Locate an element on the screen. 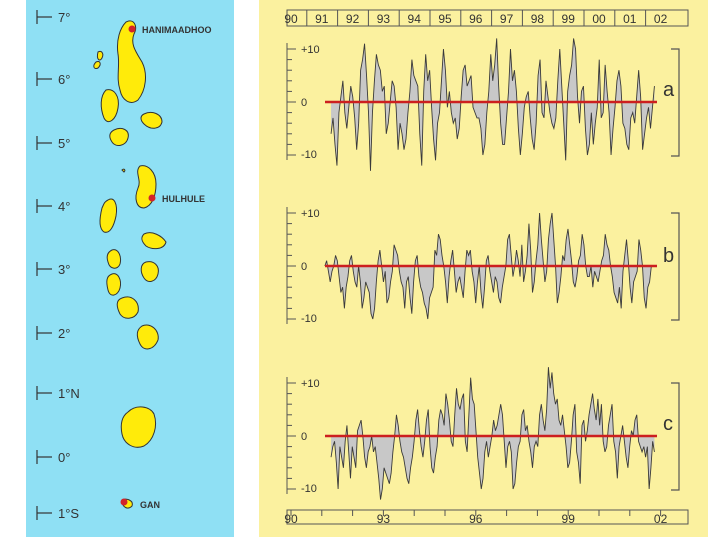 This screenshot has height=540, width=720. station-marker-gan is located at coordinates (124, 502).